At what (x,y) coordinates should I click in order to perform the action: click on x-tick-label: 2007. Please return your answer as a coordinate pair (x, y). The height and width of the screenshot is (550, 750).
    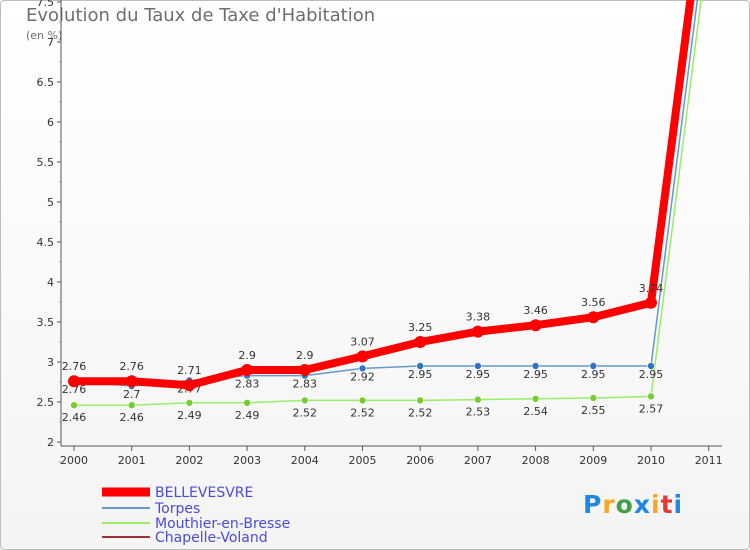
    Looking at the image, I should click on (478, 460).